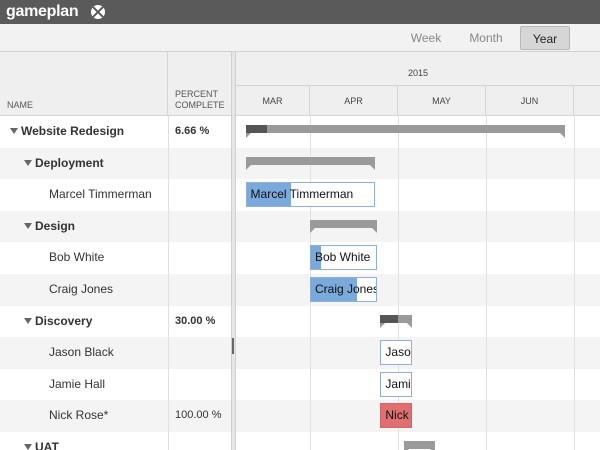  I want to click on task-row: Jamie Hall, so click(300, 385).